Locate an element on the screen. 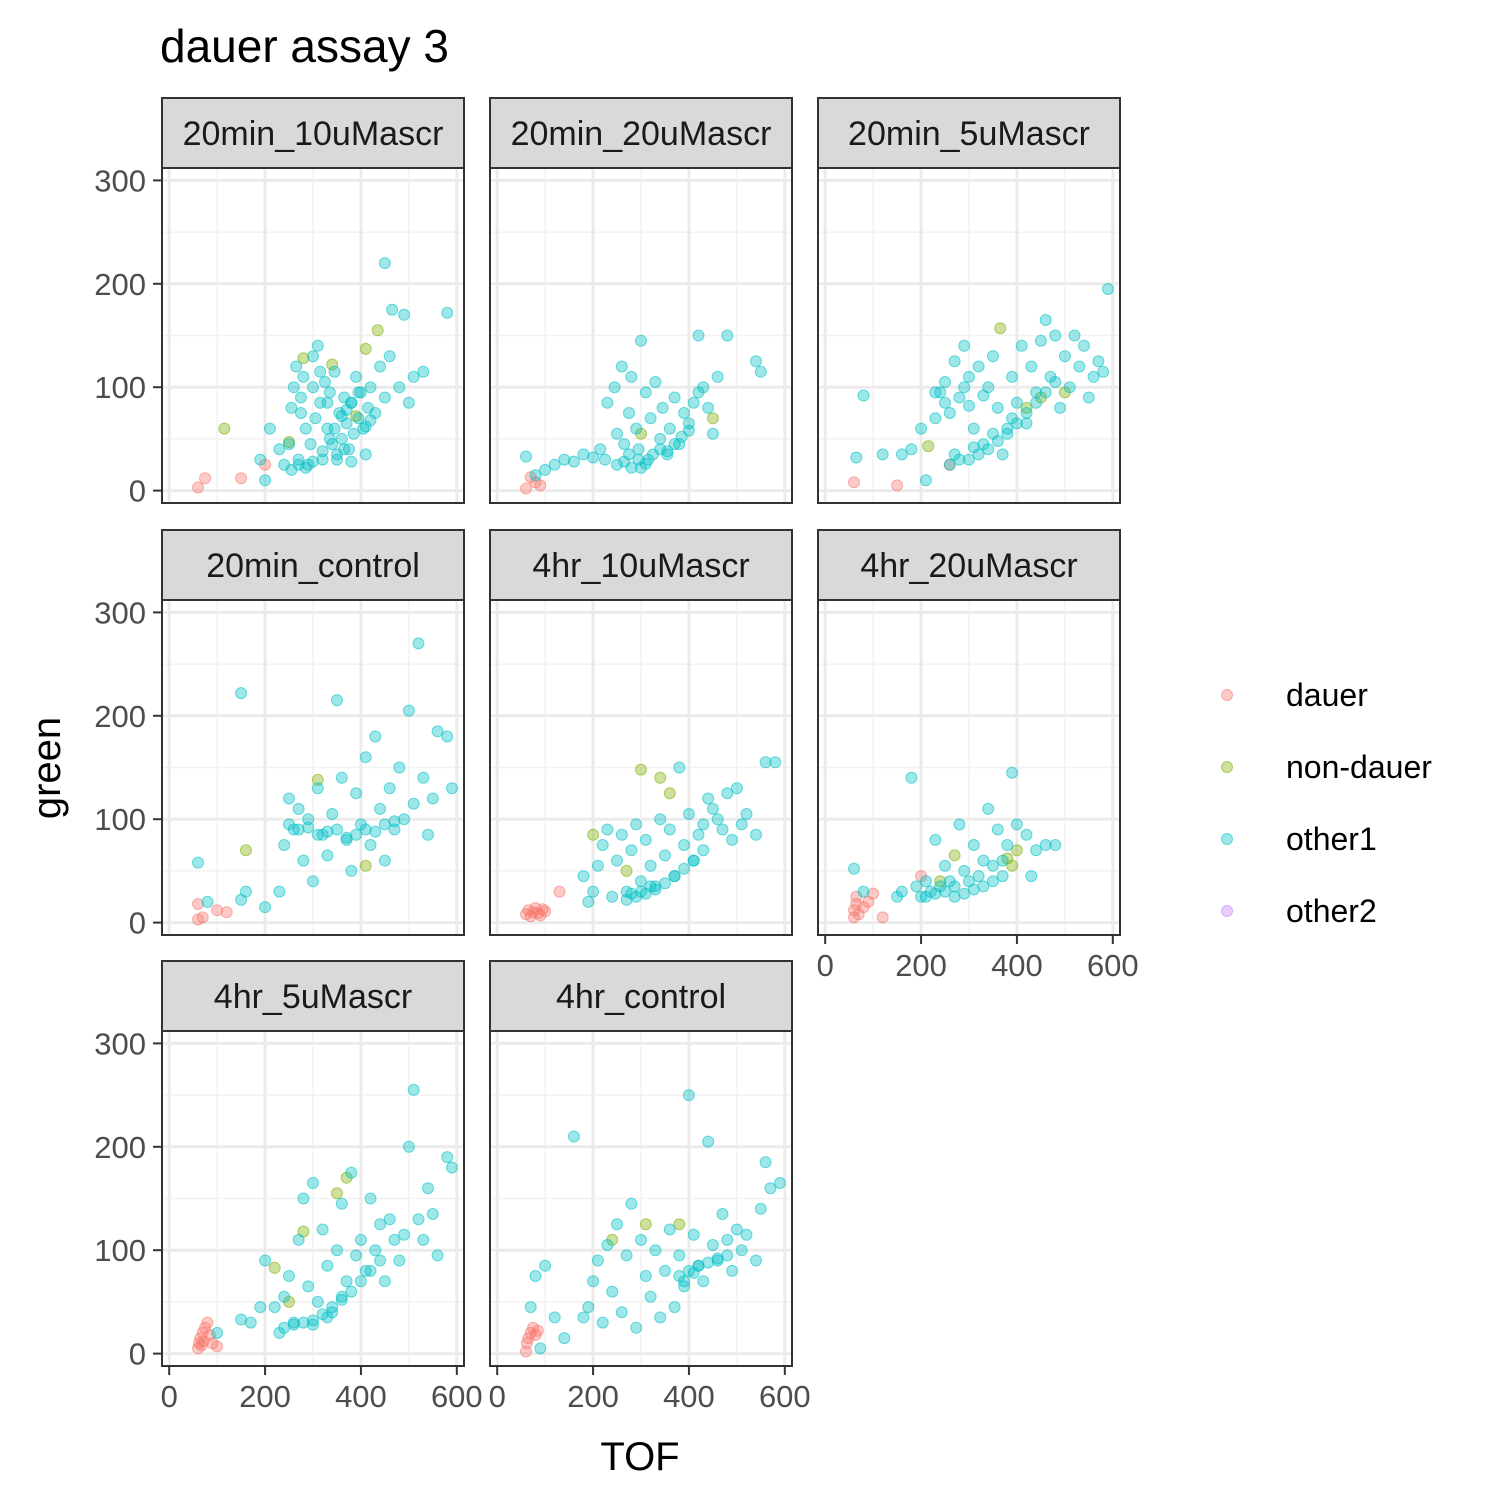  facet-panel: 20min_control 0 100 200 300 is located at coordinates (279, 735).